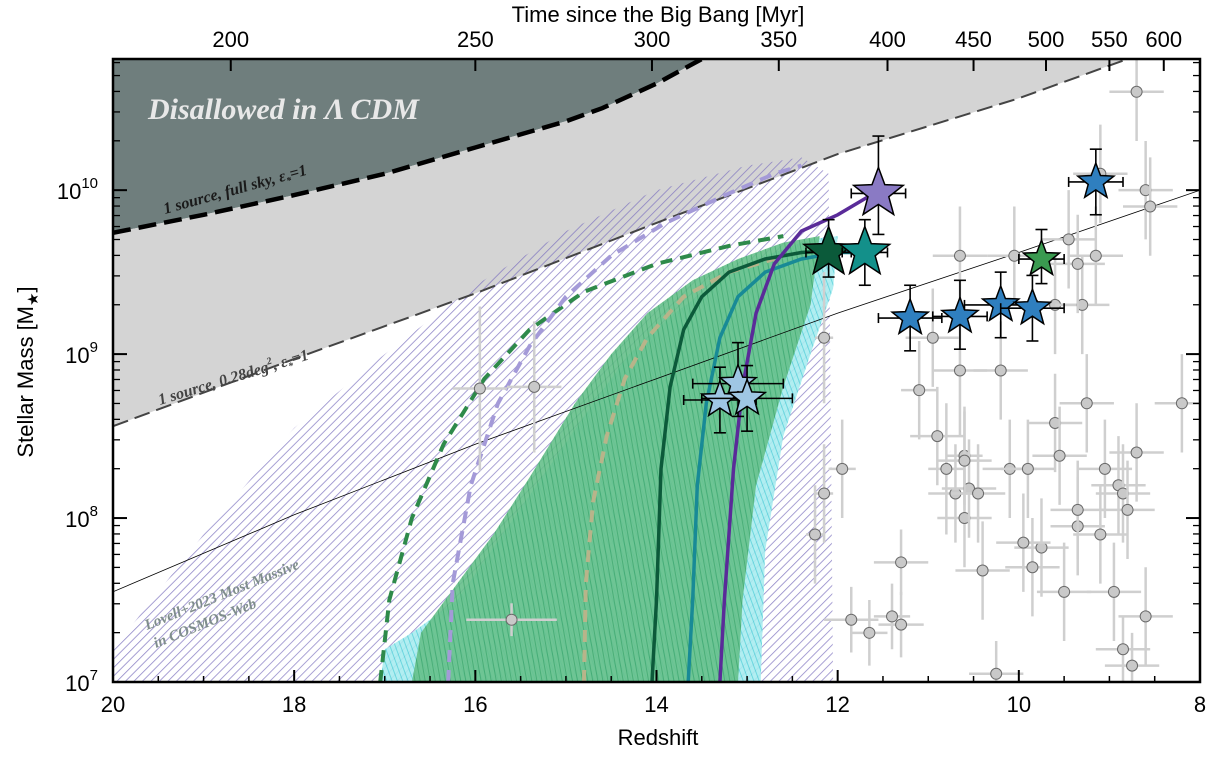 This screenshot has height=757, width=1225. What do you see at coordinates (678, 469) in the screenshot?
I see `tan-dashed-curve` at bounding box center [678, 469].